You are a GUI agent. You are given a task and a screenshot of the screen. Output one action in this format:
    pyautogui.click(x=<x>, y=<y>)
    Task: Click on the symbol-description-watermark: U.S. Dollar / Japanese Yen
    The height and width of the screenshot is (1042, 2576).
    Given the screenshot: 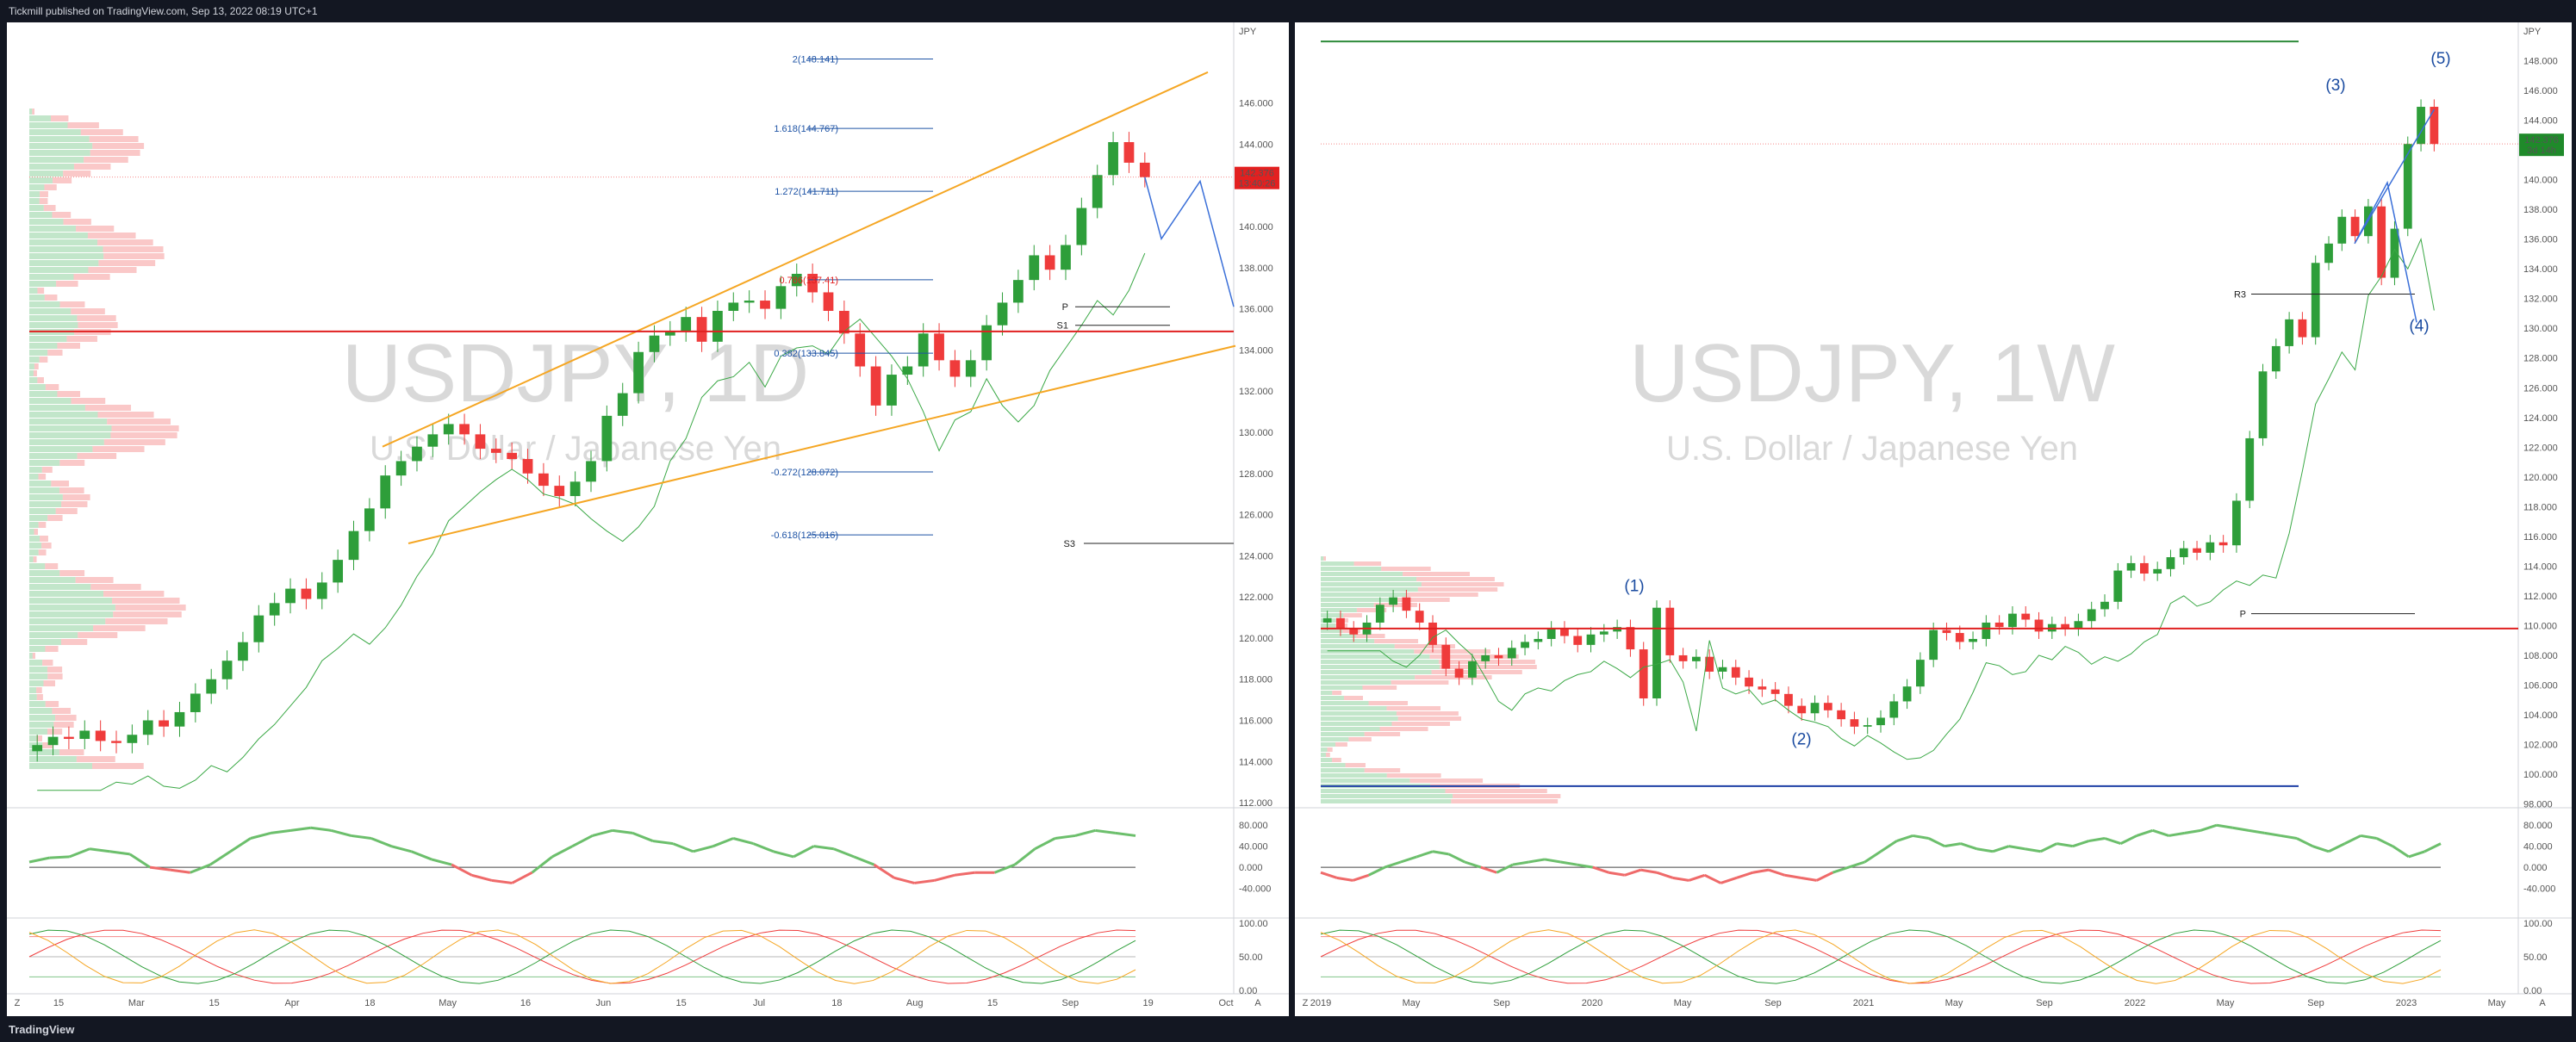 What is the action you would take?
    pyautogui.click(x=575, y=449)
    